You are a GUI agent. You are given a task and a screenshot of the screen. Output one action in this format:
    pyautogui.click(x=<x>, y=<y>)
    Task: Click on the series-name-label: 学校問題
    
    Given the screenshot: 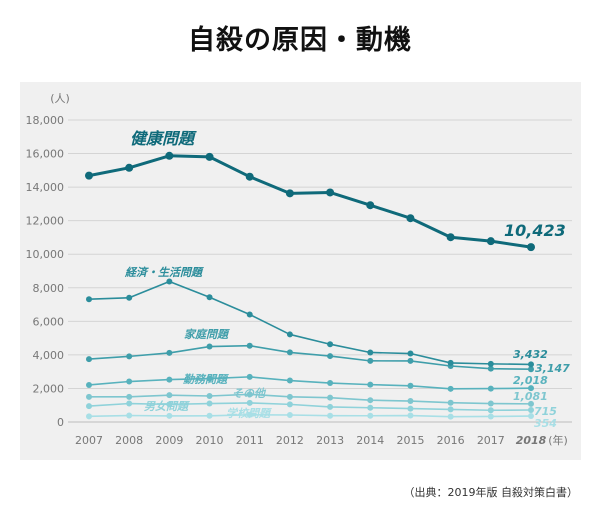 What is the action you would take?
    pyautogui.click(x=249, y=413)
    